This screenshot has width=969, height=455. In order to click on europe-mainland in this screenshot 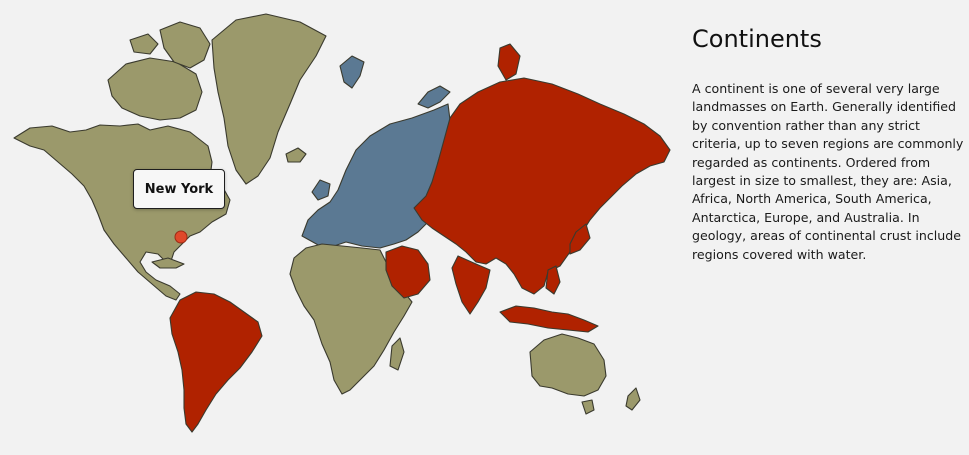, I will do `click(376, 176)`.